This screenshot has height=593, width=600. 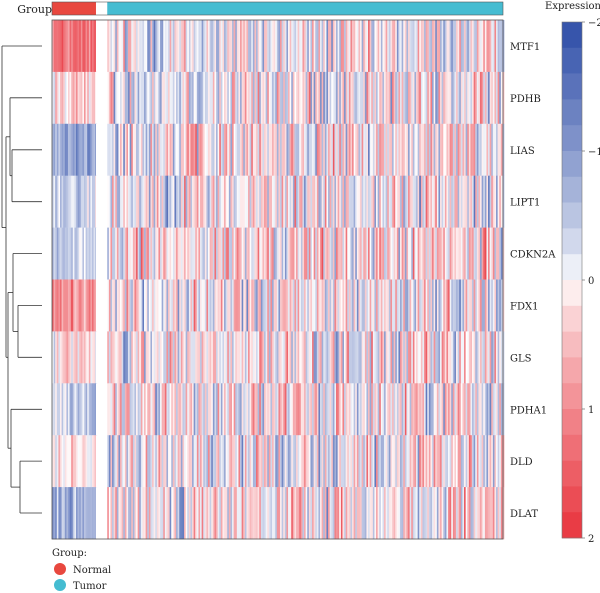 I want to click on colorbar-step, so click(x=572, y=370).